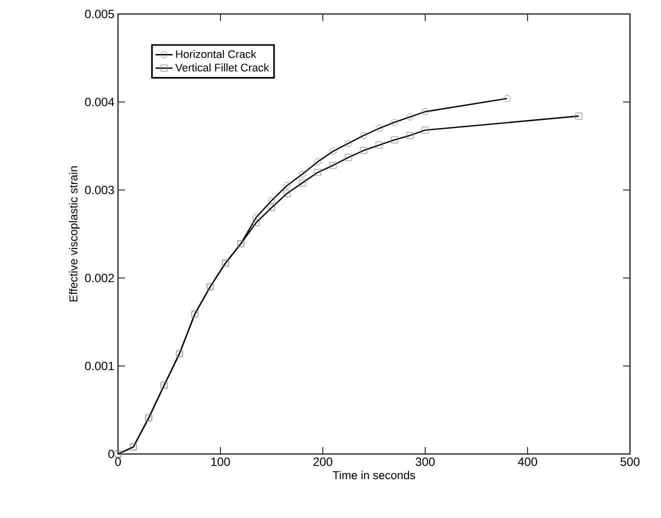 The image size is (661, 518). Describe the element at coordinates (74, 234) in the screenshot. I see `y-axis-title: Effective viscoplastic strain` at that location.